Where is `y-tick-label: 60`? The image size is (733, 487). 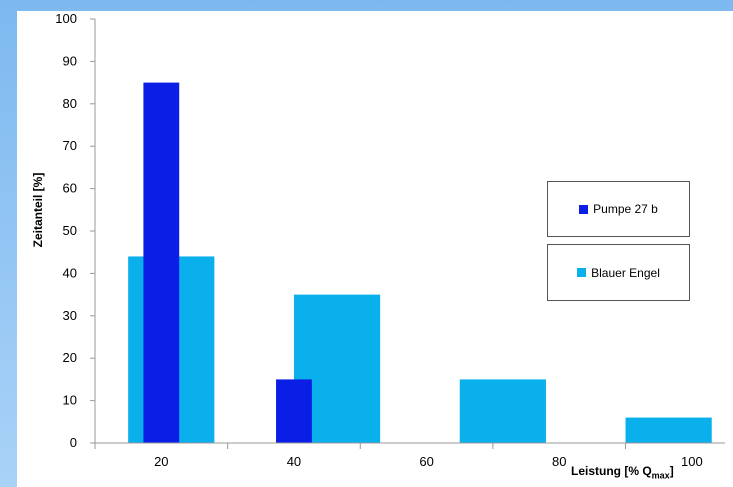 y-tick-label: 60 is located at coordinates (70, 188).